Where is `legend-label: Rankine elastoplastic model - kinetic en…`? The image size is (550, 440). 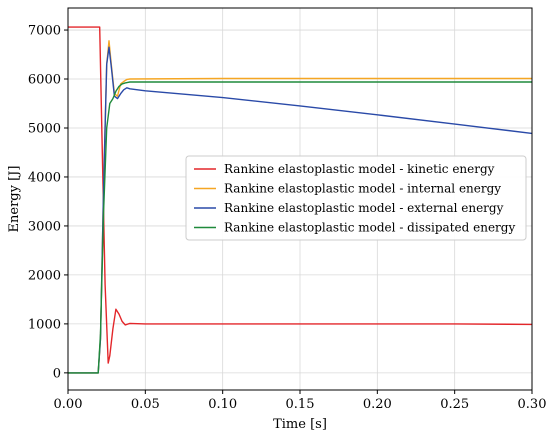
legend-label: Rankine elastoplastic model - kinetic en… is located at coordinates (359, 169).